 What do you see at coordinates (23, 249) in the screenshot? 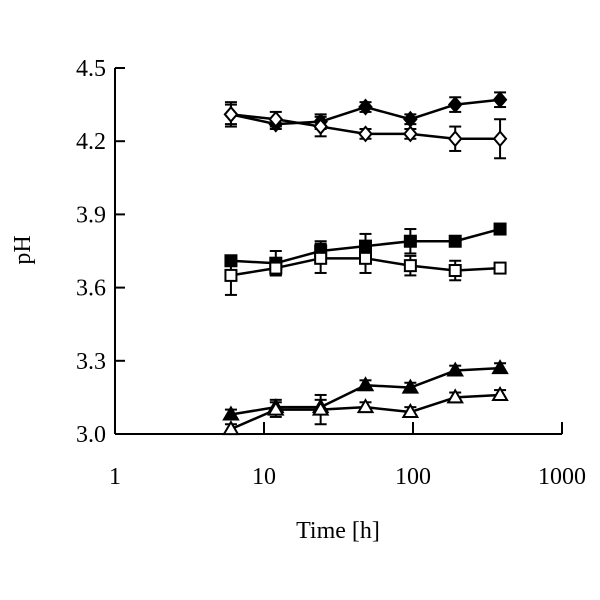
I see `y-axis-title: pH` at bounding box center [23, 249].